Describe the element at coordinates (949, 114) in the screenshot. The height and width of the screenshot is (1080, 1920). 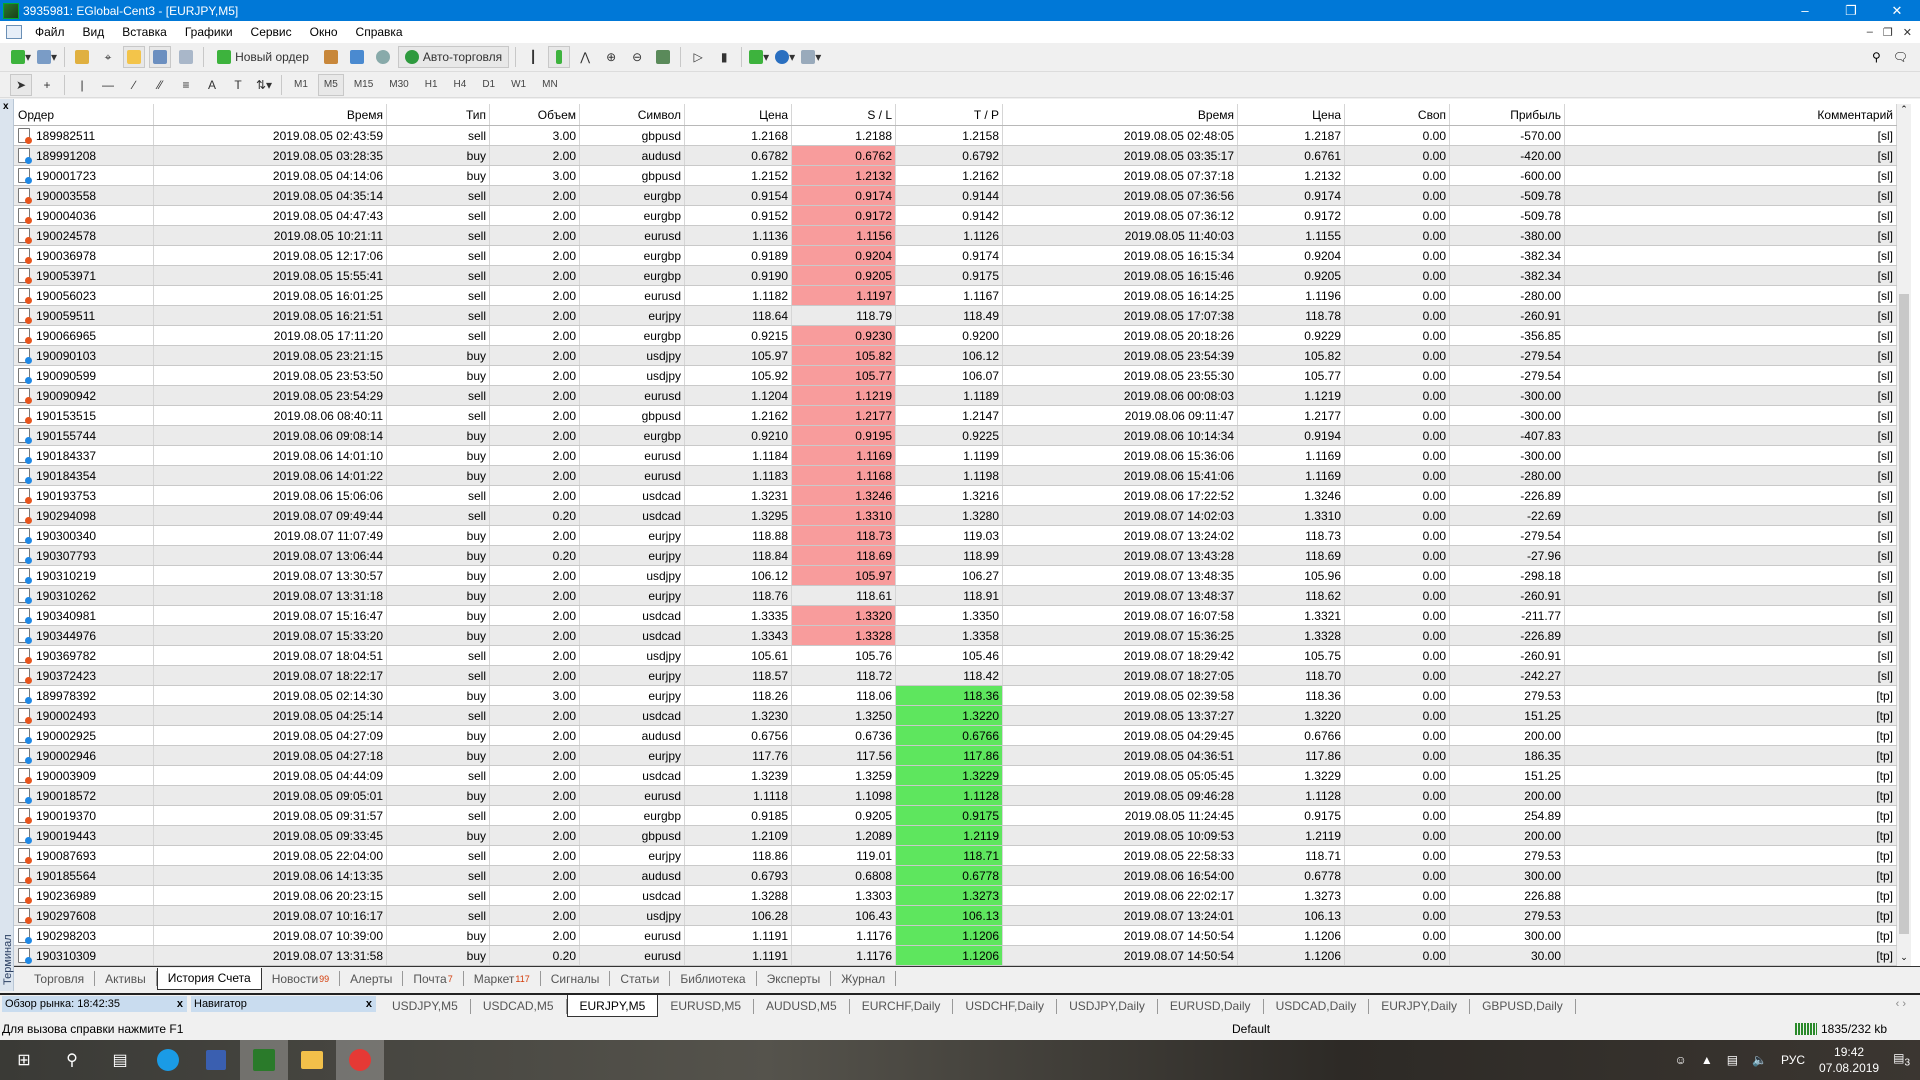
I see `column-header-take-profit: T / P` at that location.